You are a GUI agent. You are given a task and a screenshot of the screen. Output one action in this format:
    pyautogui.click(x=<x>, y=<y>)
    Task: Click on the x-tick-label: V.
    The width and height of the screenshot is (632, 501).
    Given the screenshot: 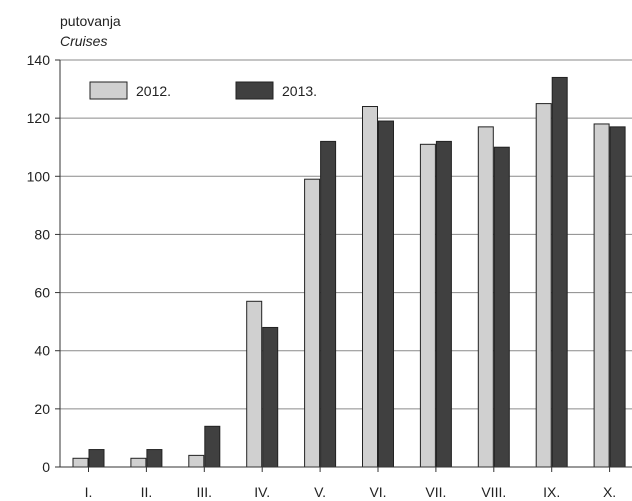 What is the action you would take?
    pyautogui.click(x=320, y=492)
    